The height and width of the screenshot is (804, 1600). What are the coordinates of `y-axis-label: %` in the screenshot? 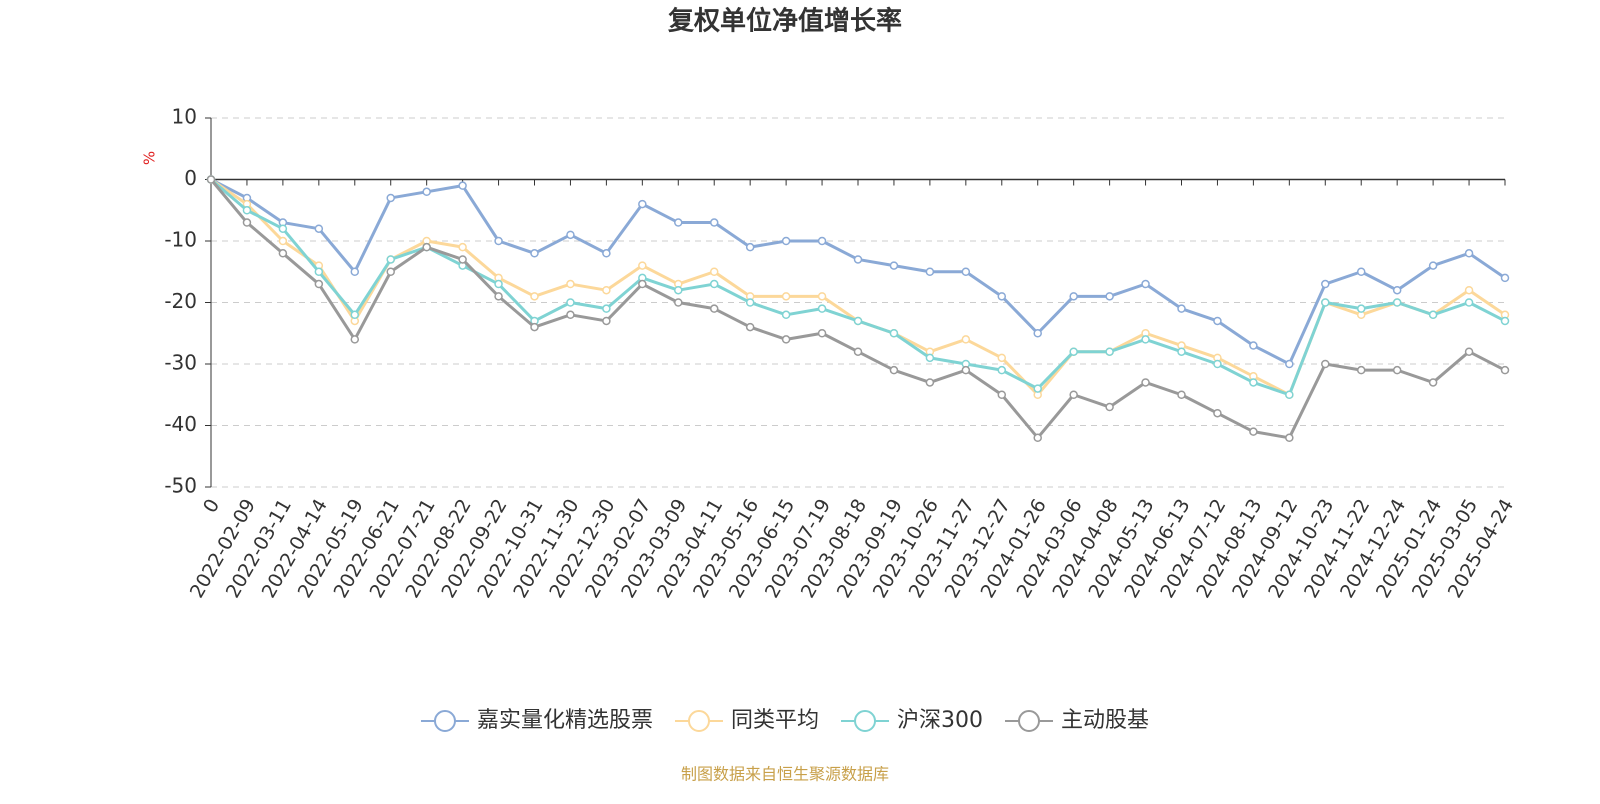 It's located at (150, 158).